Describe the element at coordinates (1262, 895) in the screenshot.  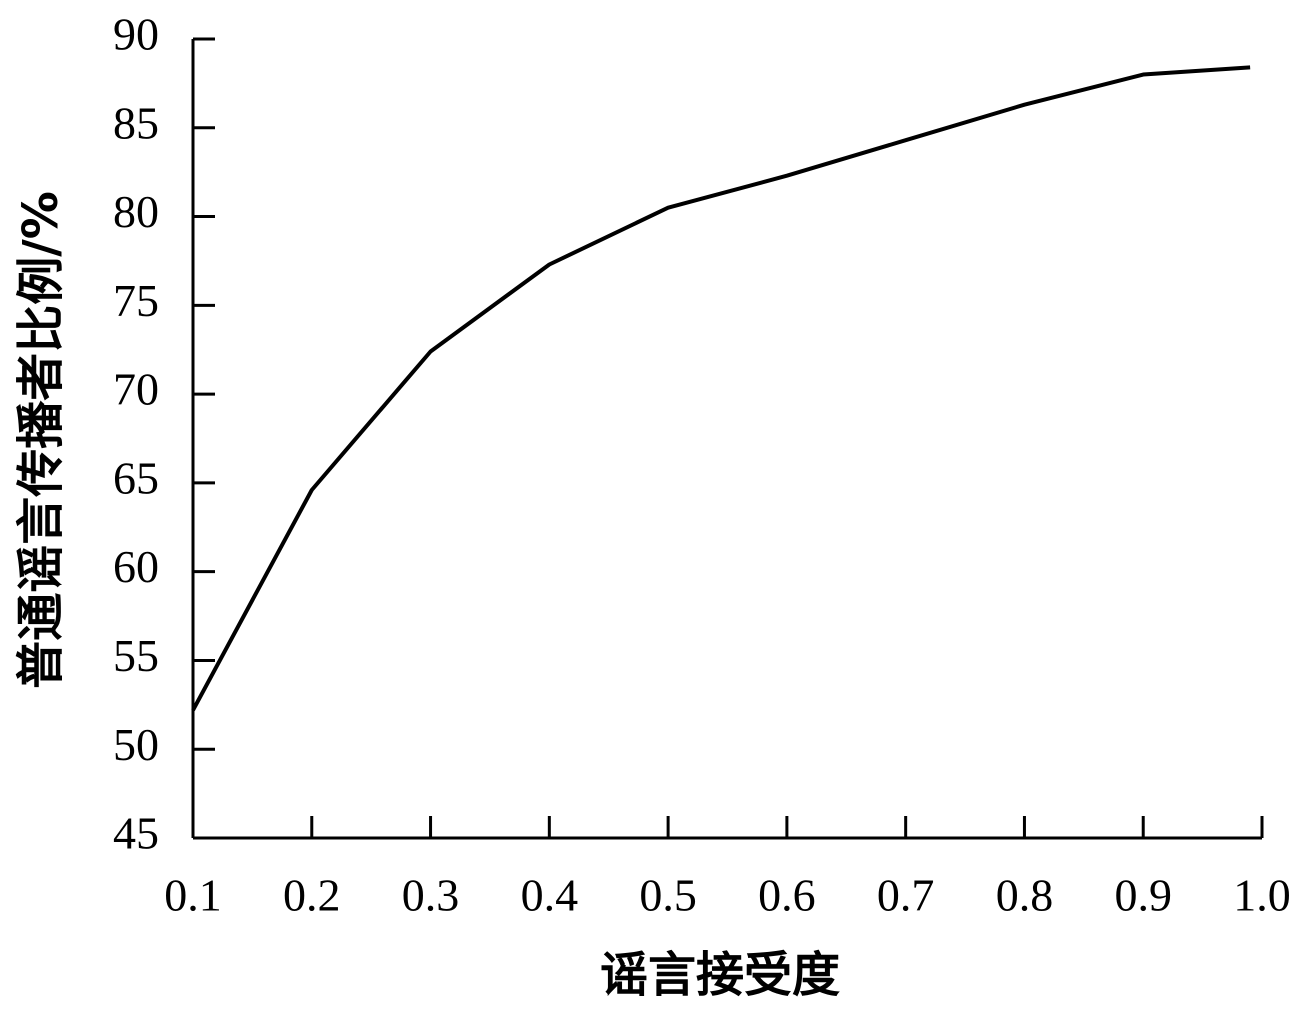
I see `x-tick-label: 1.0` at that location.